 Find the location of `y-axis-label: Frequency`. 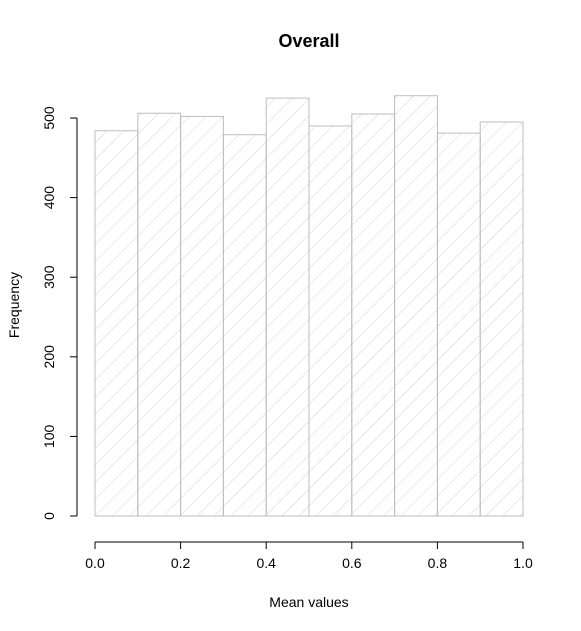

y-axis-label: Frequency is located at coordinates (14, 305).